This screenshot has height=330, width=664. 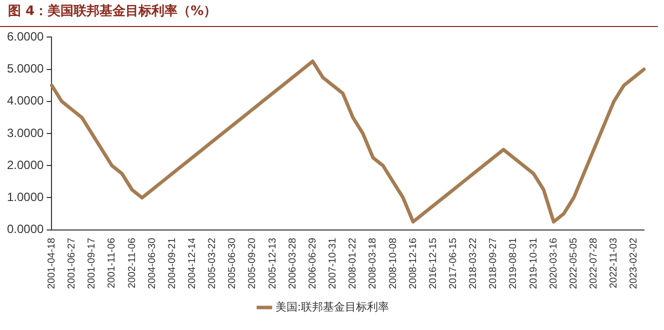 What do you see at coordinates (25, 165) in the screenshot?
I see `y-tick-label: 2.0000` at bounding box center [25, 165].